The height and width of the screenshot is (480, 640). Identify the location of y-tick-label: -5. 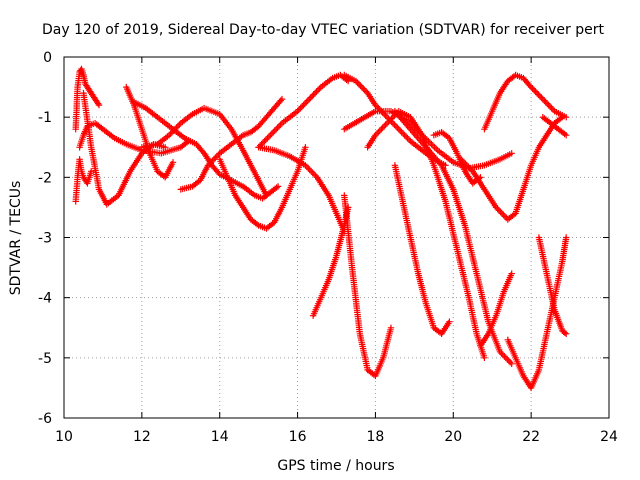
(45, 359).